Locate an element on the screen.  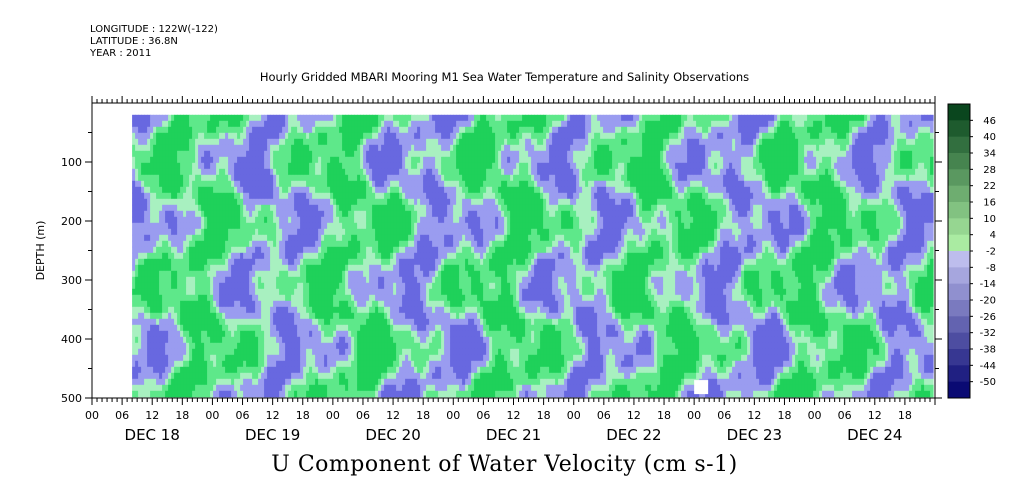
colorbar-label: -32 is located at coordinates (988, 333).